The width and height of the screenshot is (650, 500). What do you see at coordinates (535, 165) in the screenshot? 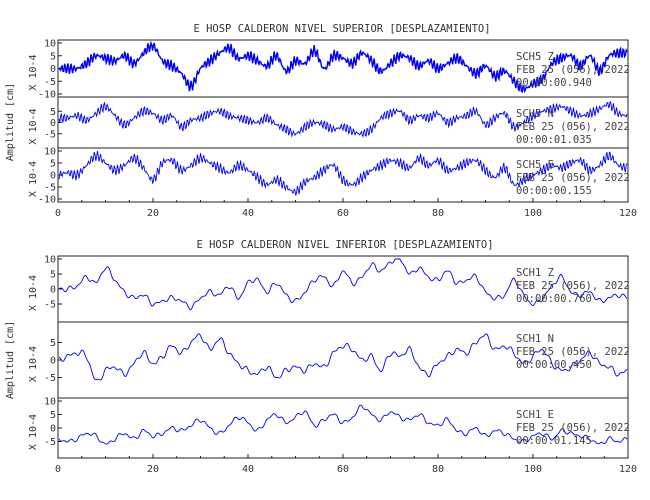
I see `channel-annotation: SCH5 E` at bounding box center [535, 165].